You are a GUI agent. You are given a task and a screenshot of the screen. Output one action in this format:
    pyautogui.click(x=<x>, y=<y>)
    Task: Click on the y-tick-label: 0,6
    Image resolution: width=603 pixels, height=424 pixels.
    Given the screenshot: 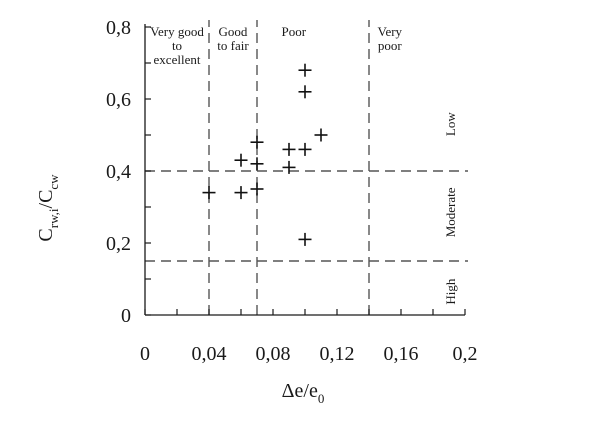 What is the action you would take?
    pyautogui.click(x=118, y=100)
    